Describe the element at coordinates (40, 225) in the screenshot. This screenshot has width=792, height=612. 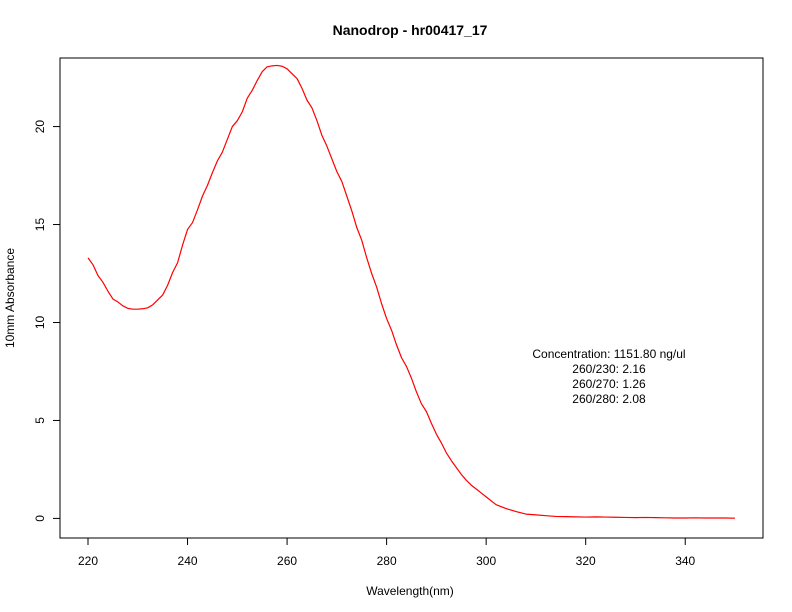
I see `y-tick-label: 15` at that location.